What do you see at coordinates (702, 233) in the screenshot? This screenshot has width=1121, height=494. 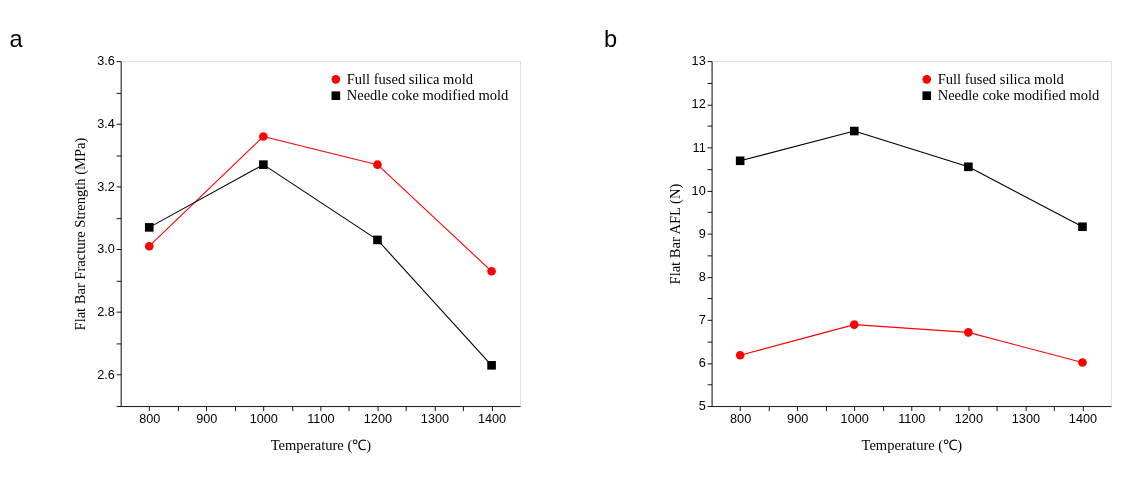 I see `y-tick-label: 9` at bounding box center [702, 233].